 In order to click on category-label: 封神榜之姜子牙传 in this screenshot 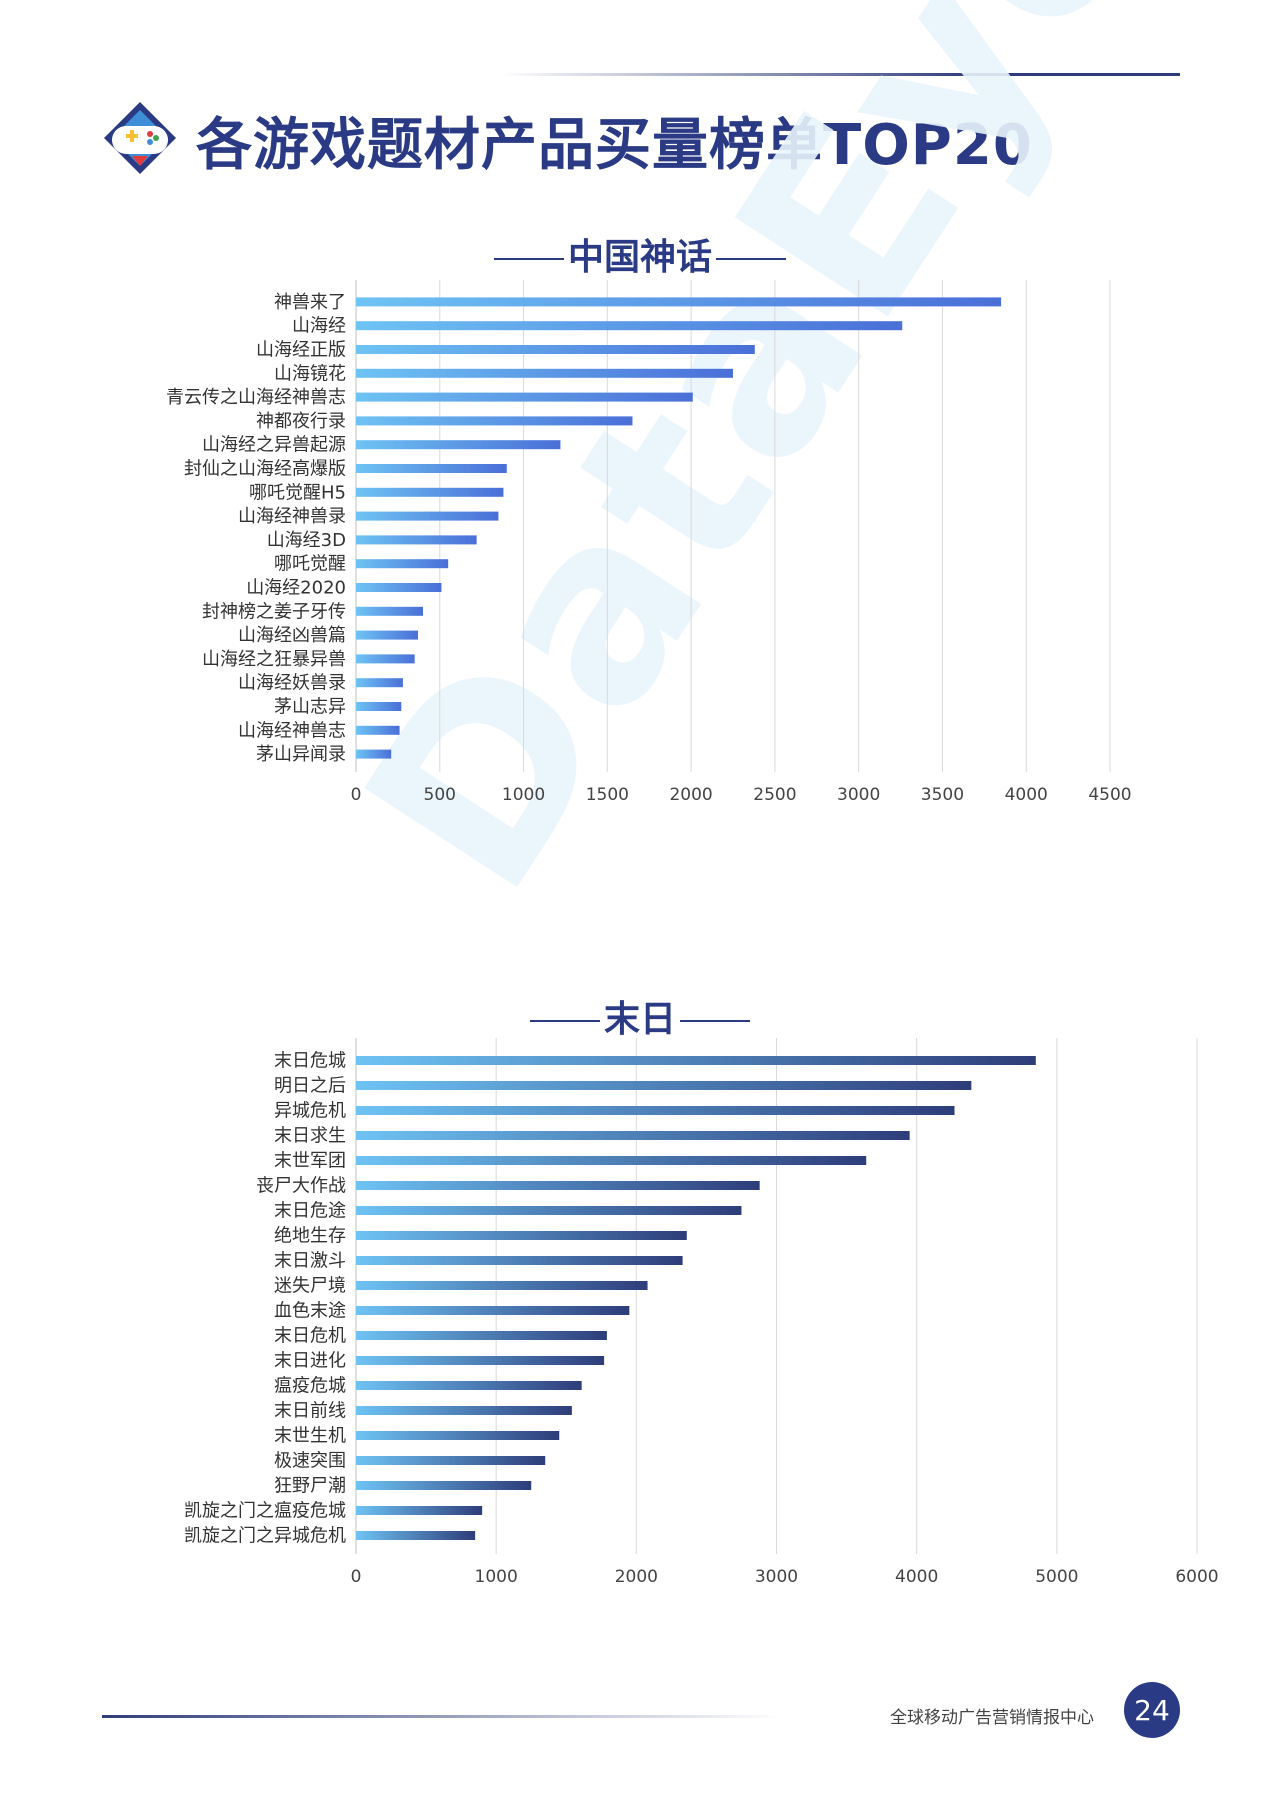, I will do `click(274, 611)`.